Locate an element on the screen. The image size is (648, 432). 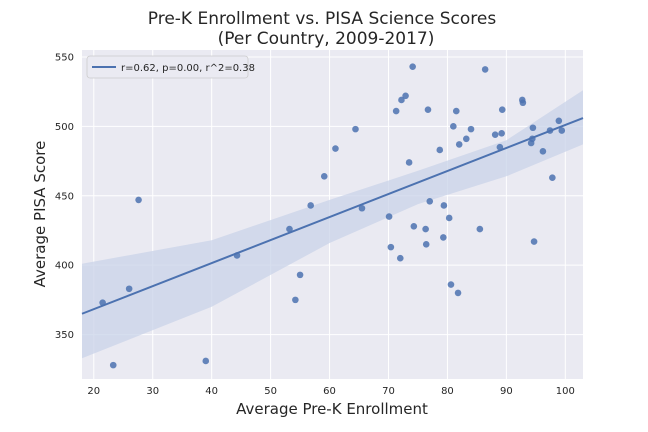
legend-label: r=0.62, p=0.00, r^2=0.38 is located at coordinates (188, 68).